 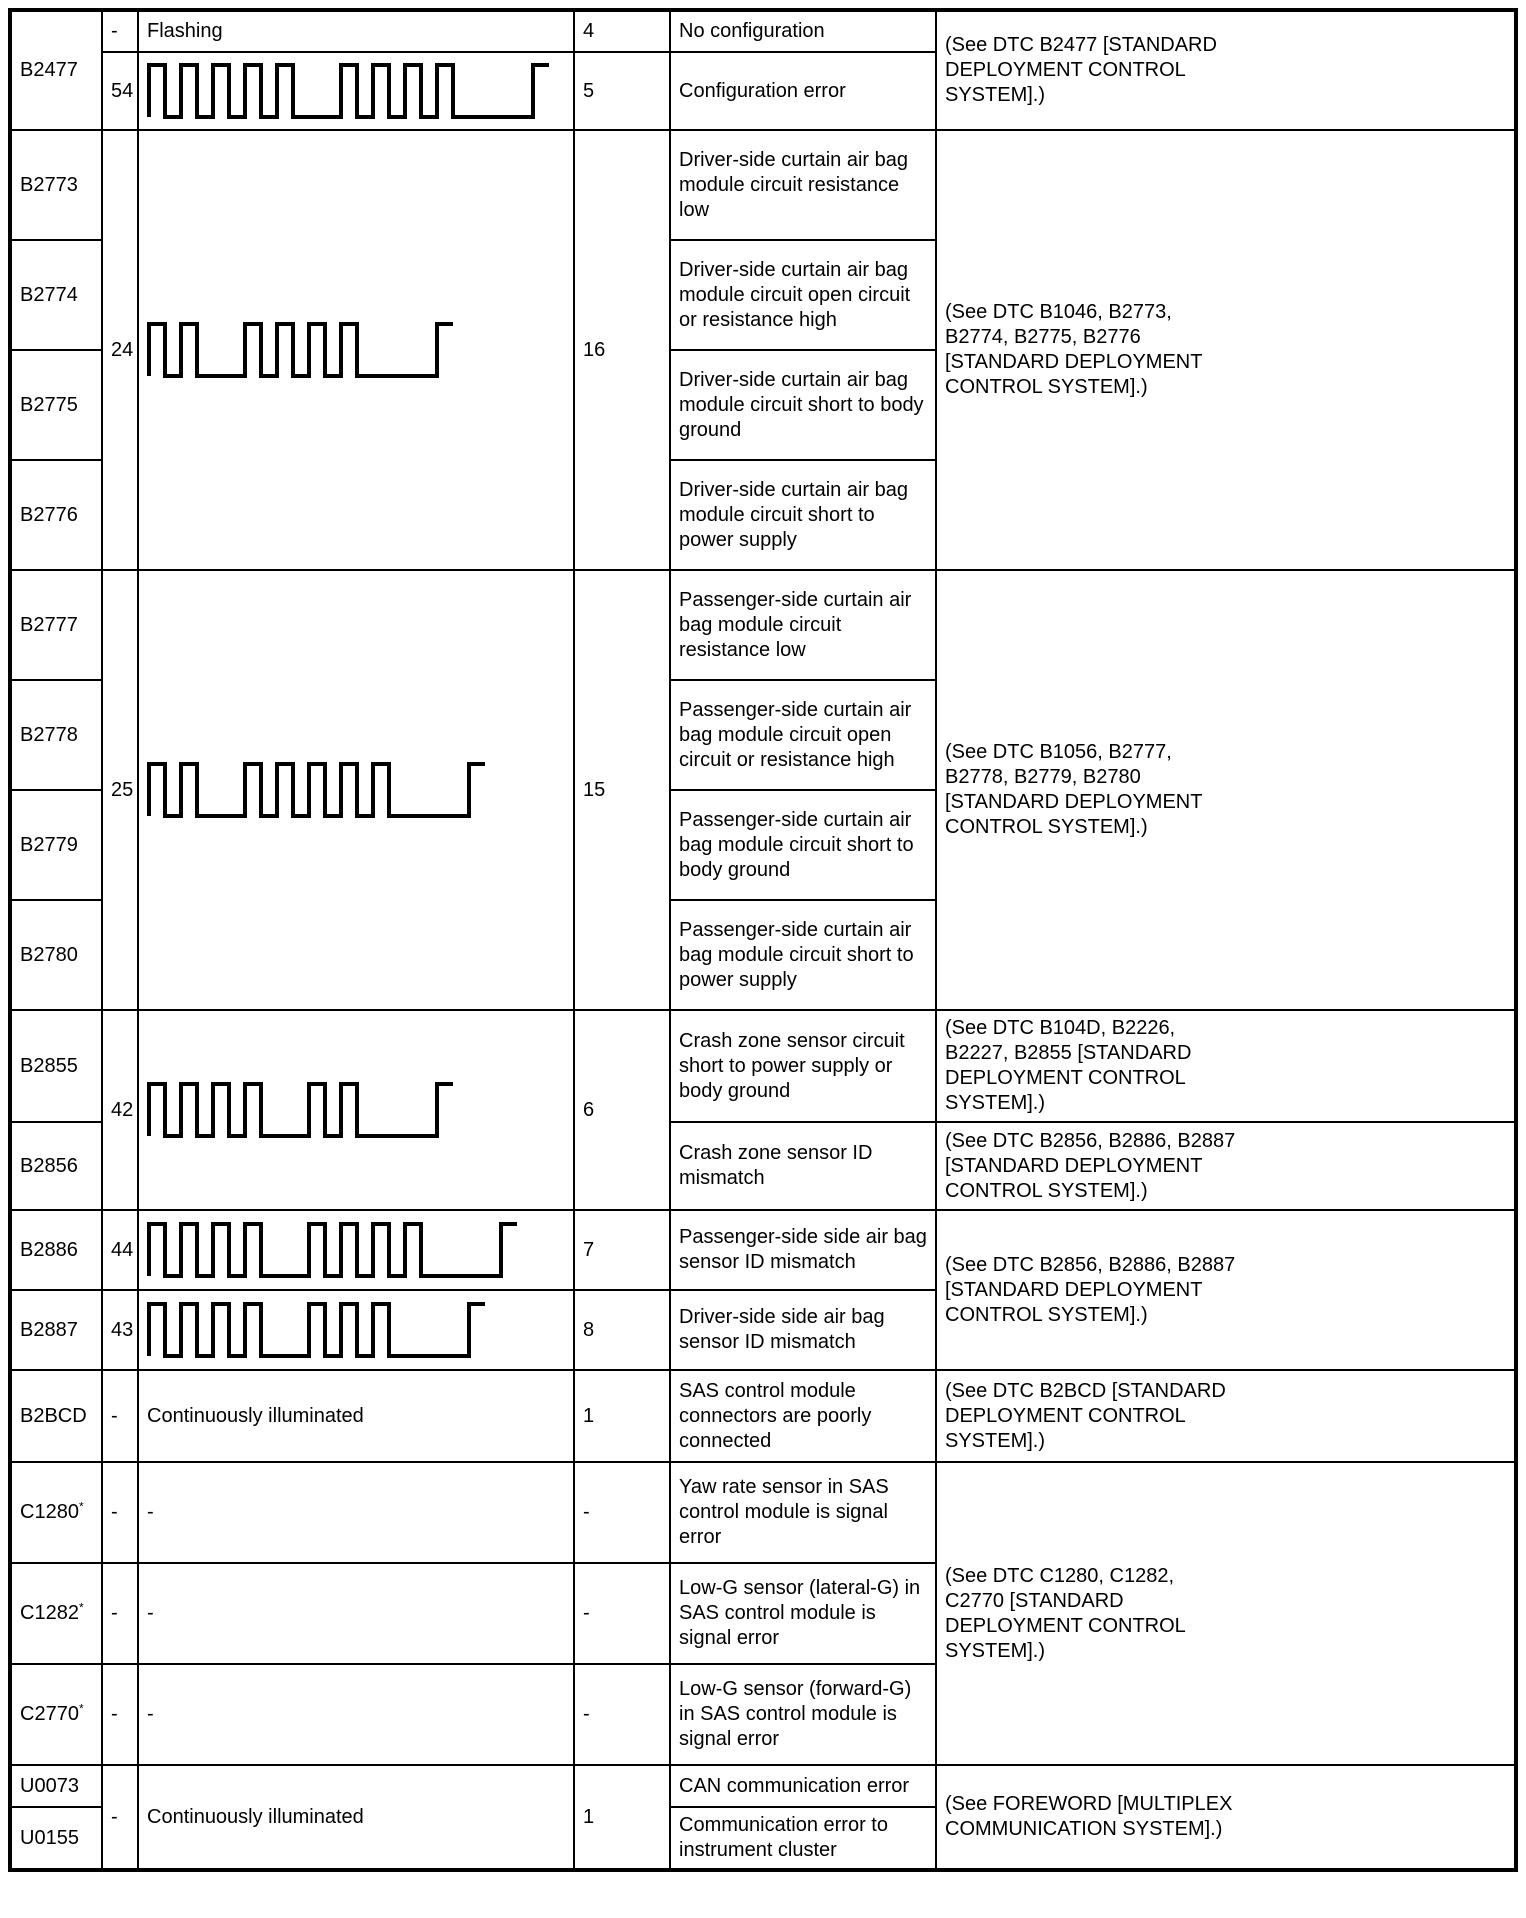 I want to click on dtc-code: C2770, so click(x=49, y=1714).